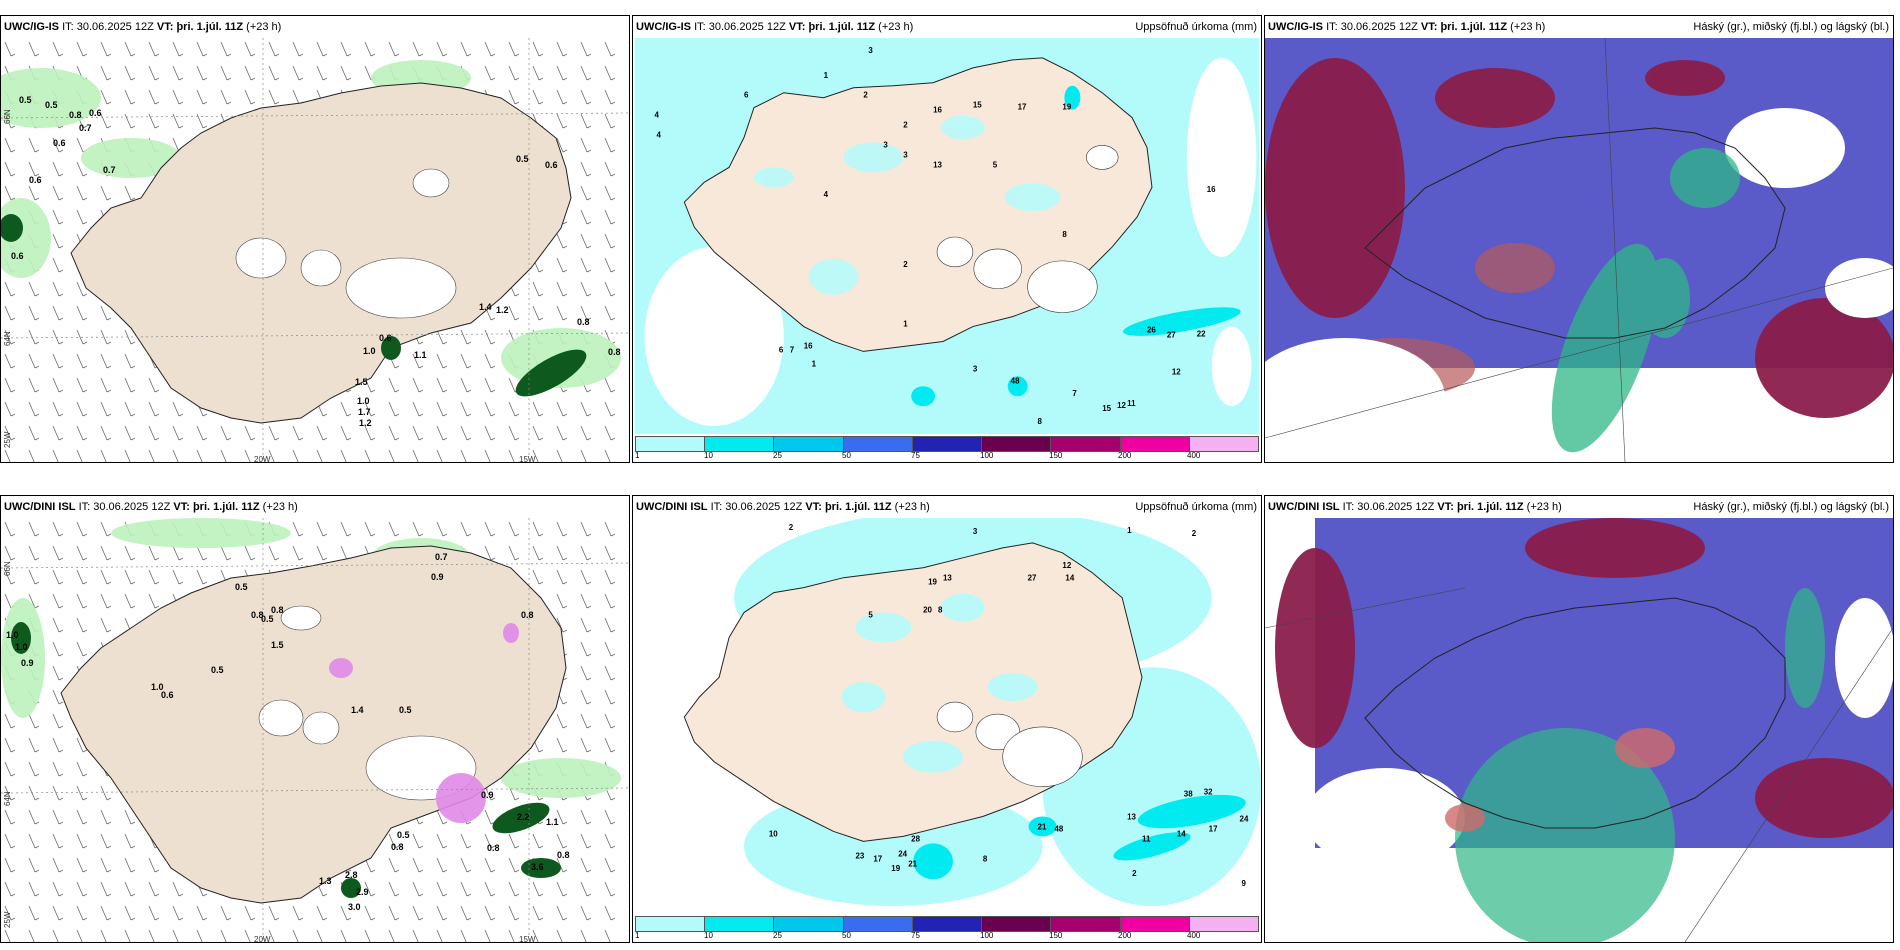 The width and height of the screenshot is (1900, 950). What do you see at coordinates (441, 557) in the screenshot?
I see `value-label: 0.7` at bounding box center [441, 557].